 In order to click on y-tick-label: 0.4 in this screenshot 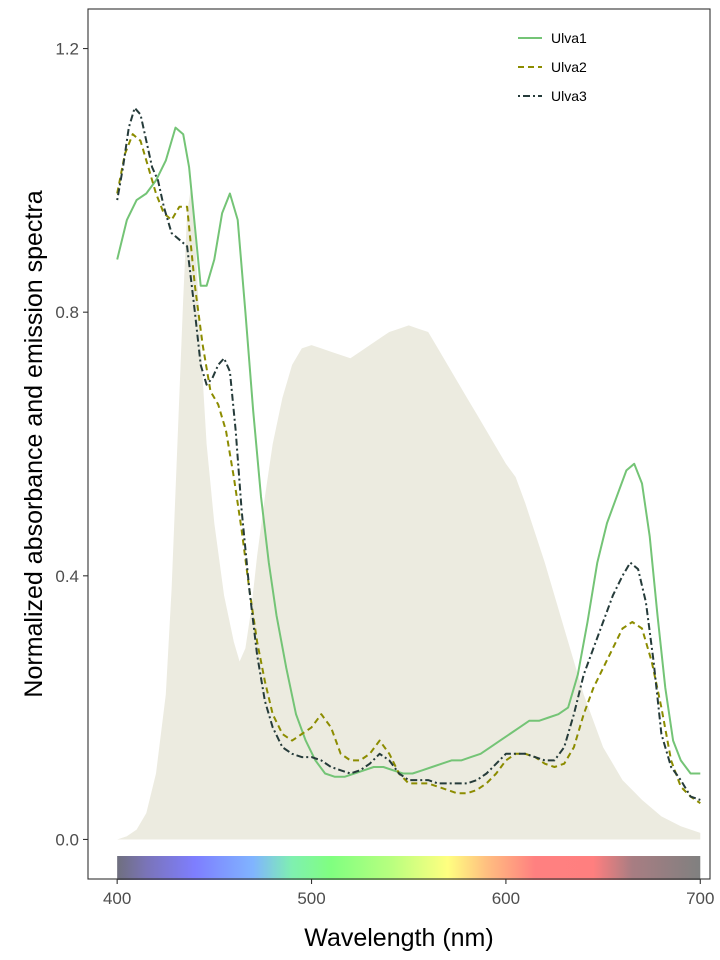, I will do `click(67, 576)`.